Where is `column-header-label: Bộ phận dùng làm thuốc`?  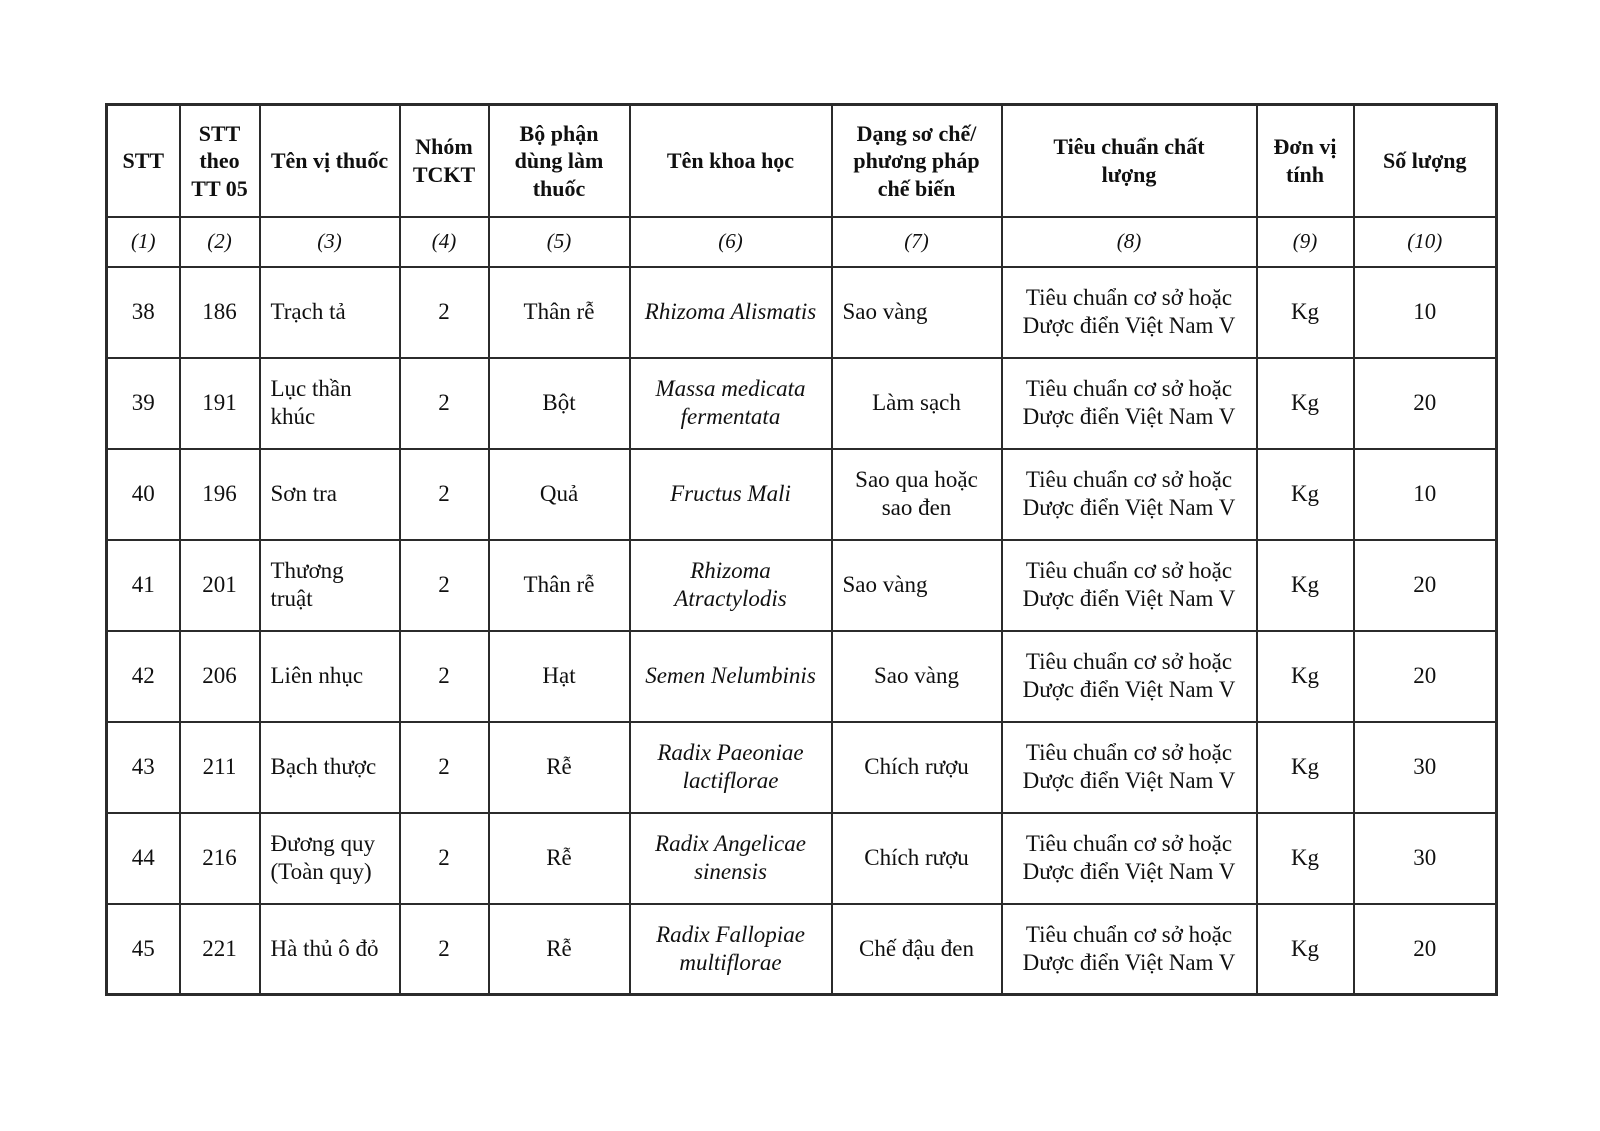
column-header-label: Bộ phận dùng làm thuốc is located at coordinates (559, 160).